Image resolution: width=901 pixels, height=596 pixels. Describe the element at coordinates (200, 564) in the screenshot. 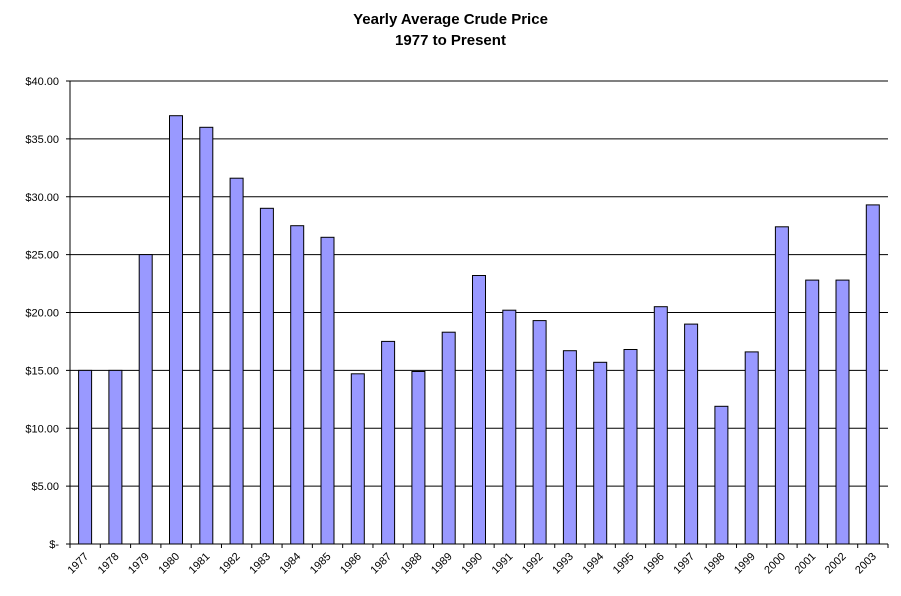

I see `x-tick-label: 1981` at that location.